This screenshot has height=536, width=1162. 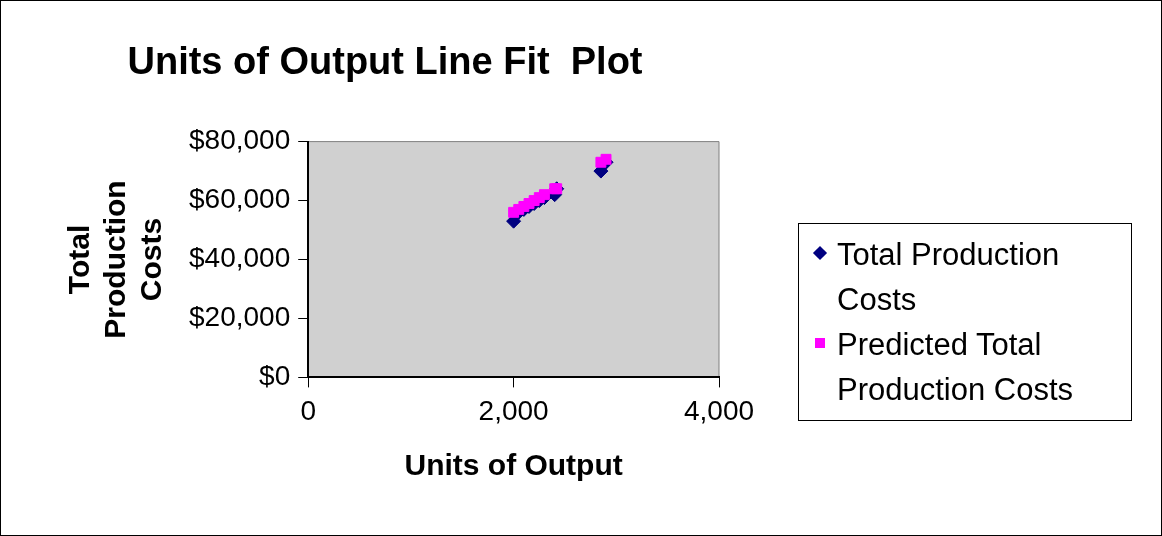 I want to click on chart-title: Units of Output Line Fit Plot, so click(x=385, y=61).